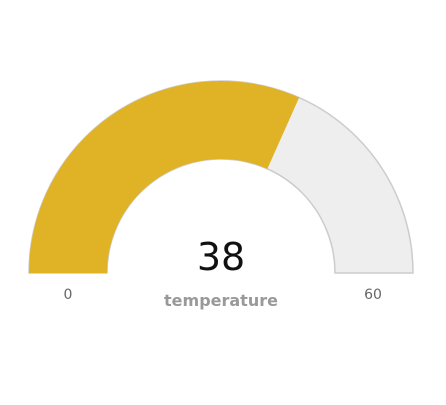 The image size is (446, 405). Describe the element at coordinates (221, 300) in the screenshot. I see `gauge-label-text: temperature` at that location.